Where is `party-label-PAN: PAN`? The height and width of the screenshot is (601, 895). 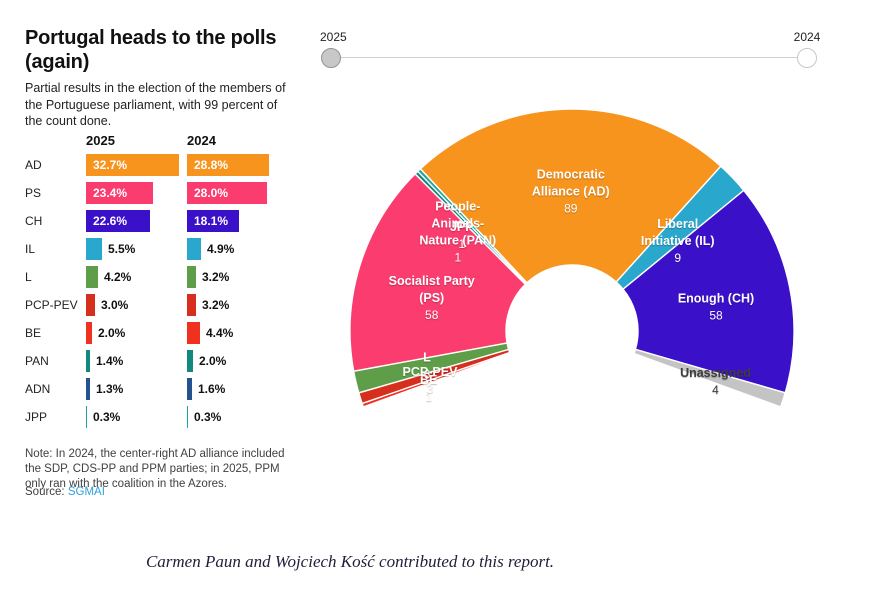
party-label-PAN: PAN is located at coordinates (37, 361).